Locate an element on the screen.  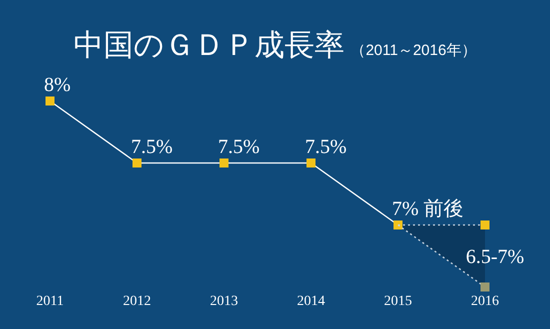
x-tick-label: 2016 is located at coordinates (485, 301).